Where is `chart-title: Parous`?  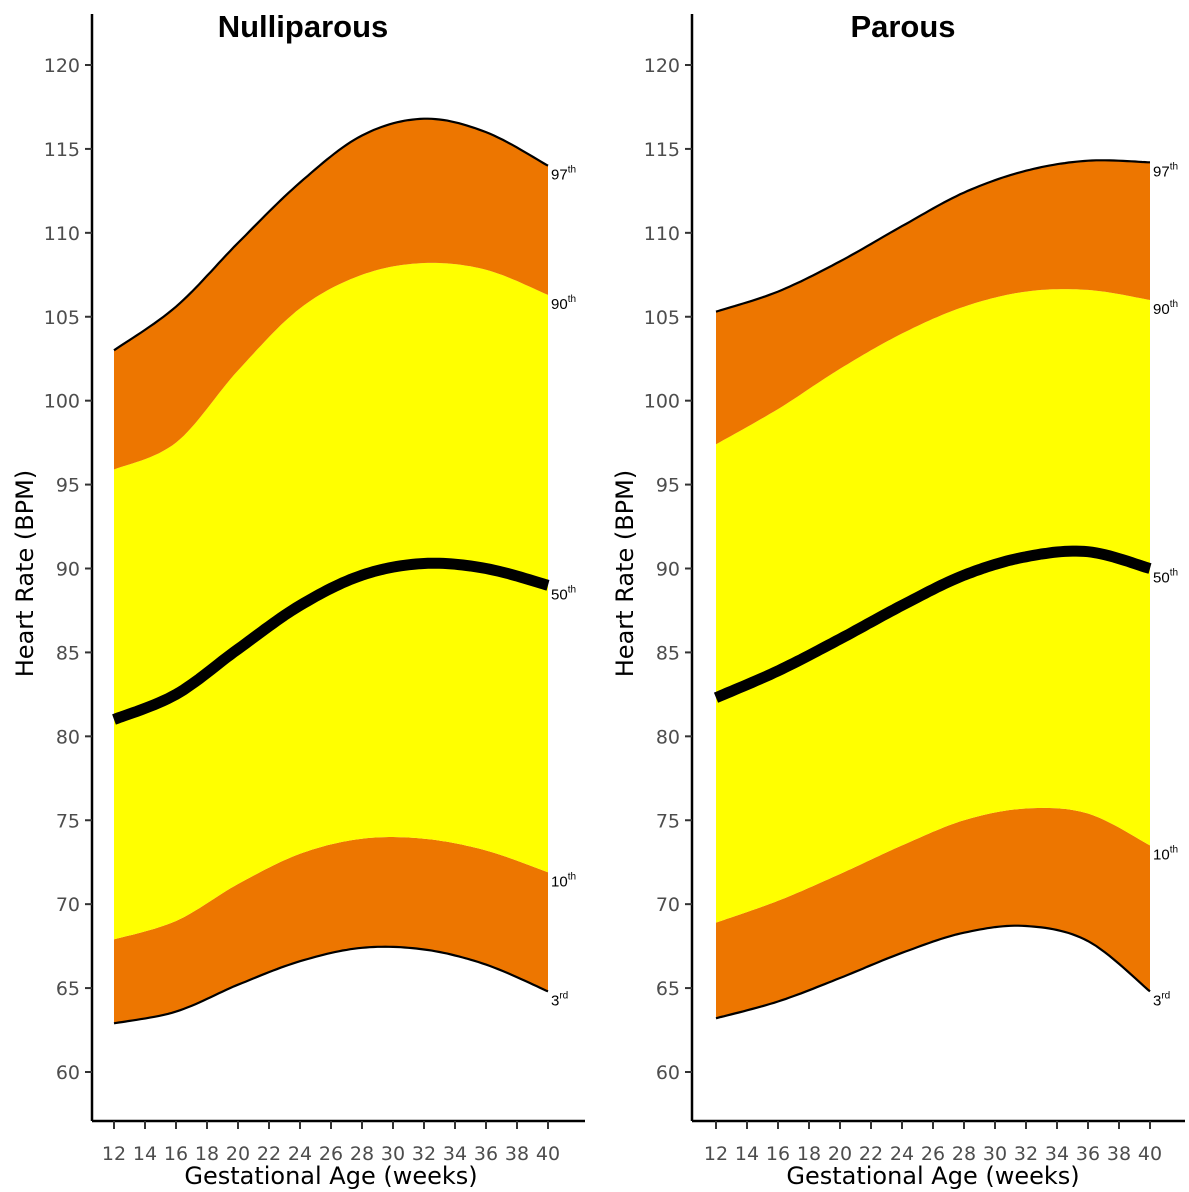
chart-title: Parous is located at coordinates (902, 26).